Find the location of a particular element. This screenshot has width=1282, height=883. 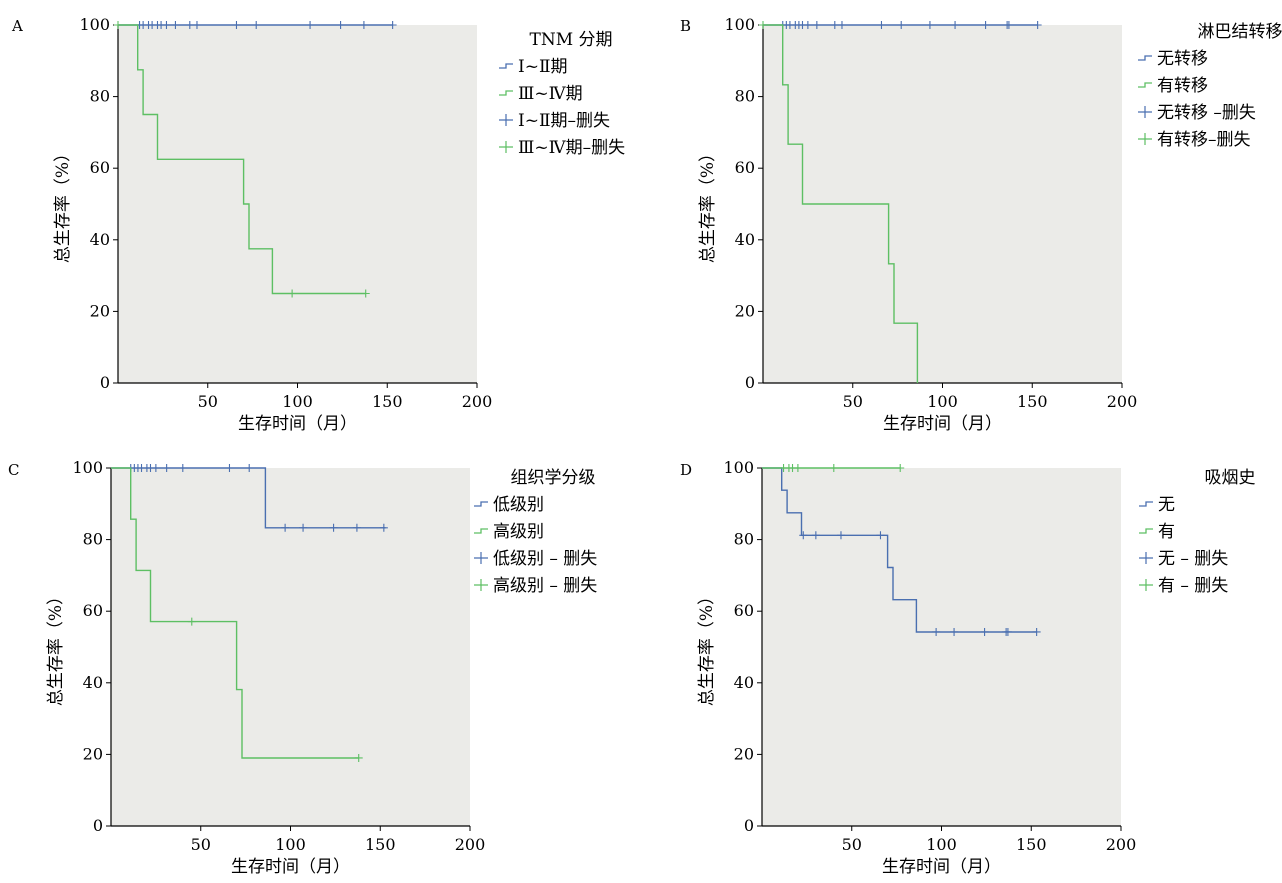

legend-entry: Ⅰ~Ⅱ期 is located at coordinates (543, 67).